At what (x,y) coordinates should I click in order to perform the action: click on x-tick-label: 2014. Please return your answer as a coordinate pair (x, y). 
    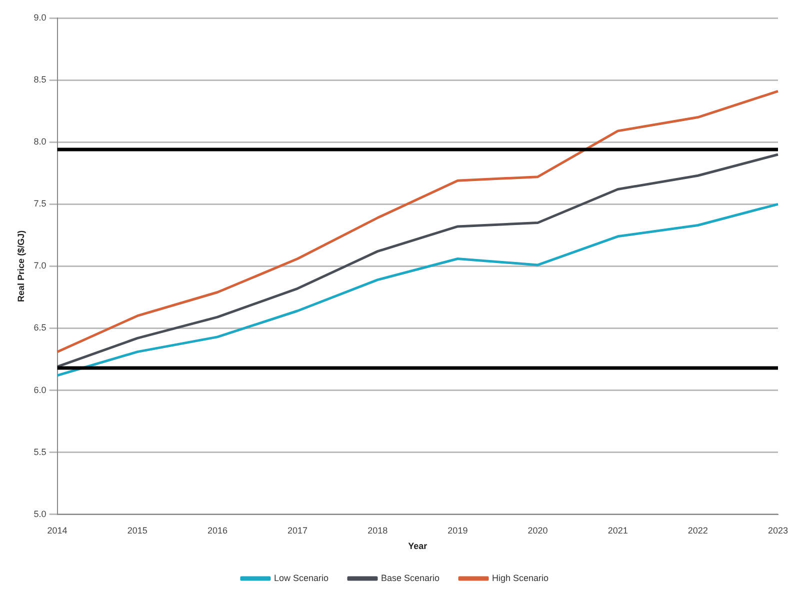
    Looking at the image, I should click on (57, 530).